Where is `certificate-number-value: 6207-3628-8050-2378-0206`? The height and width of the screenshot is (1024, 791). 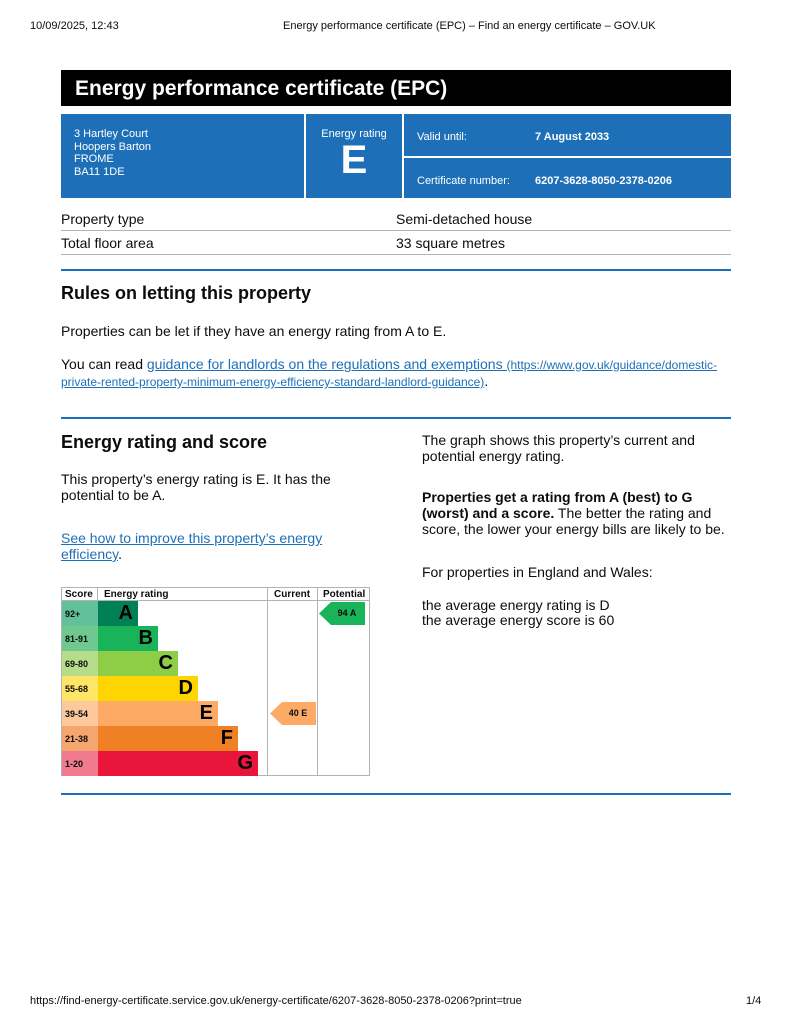
certificate-number-value: 6207-3628-8050-2378-0206 is located at coordinates (604, 181).